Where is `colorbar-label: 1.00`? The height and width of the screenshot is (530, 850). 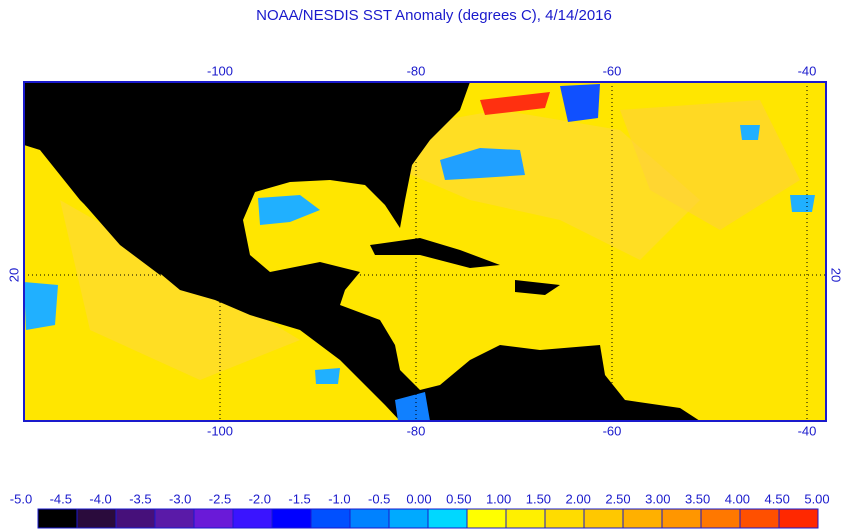
colorbar-label: 1.00 is located at coordinates (498, 498).